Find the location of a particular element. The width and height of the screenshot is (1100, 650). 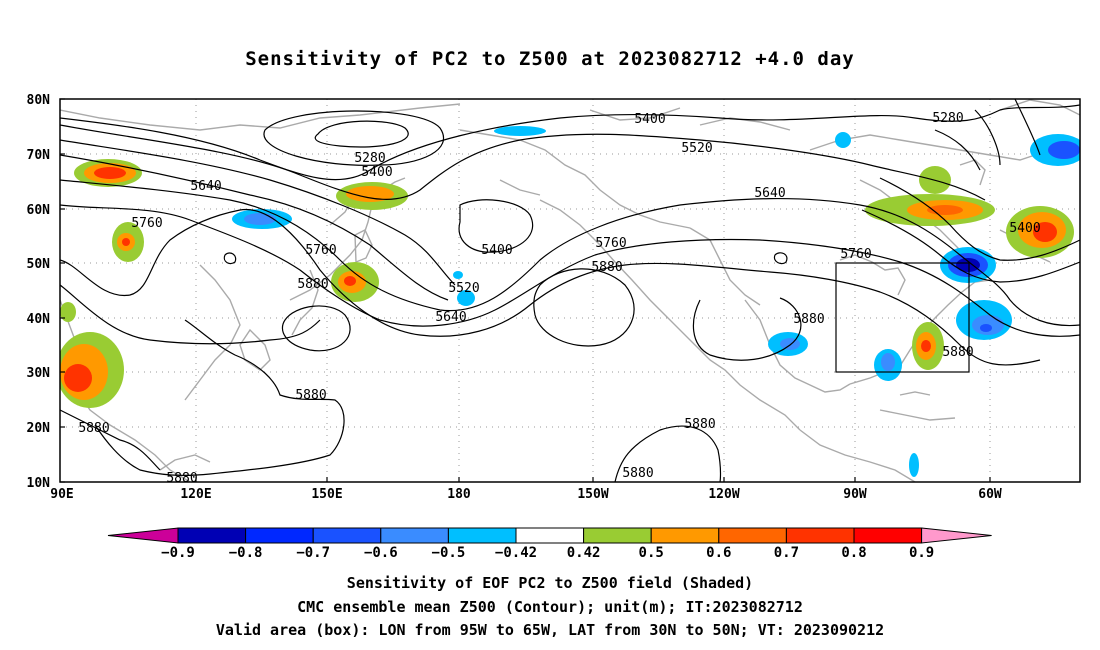

colorbar-tick-label: 0.6 is located at coordinates (718, 553).